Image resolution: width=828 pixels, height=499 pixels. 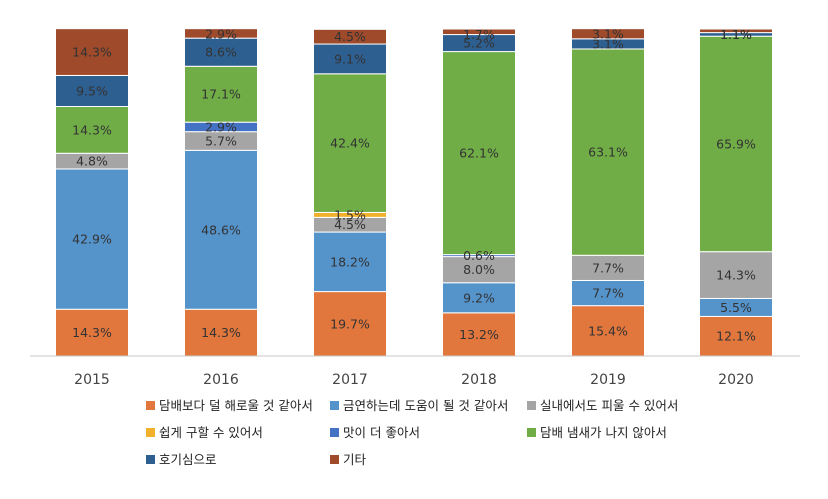 What do you see at coordinates (736, 307) in the screenshot?
I see `data-label-2020-2: 5.5%` at bounding box center [736, 307].